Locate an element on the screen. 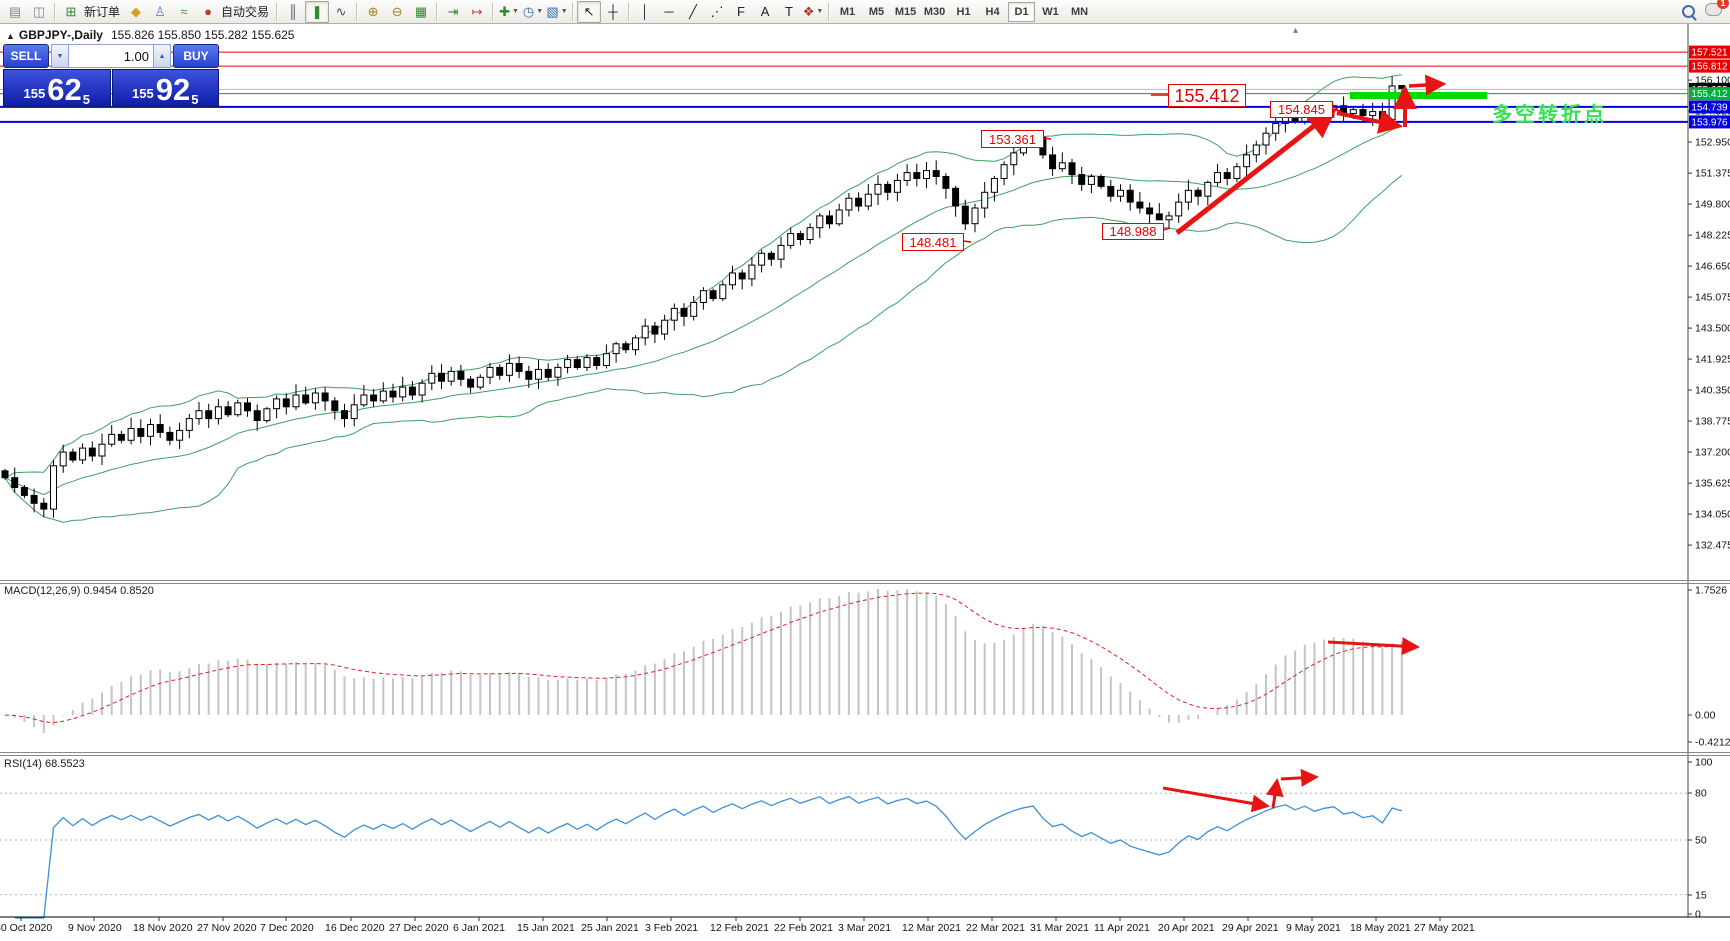 The image size is (1730, 941). timeframe-mn: MN is located at coordinates (1079, 11).